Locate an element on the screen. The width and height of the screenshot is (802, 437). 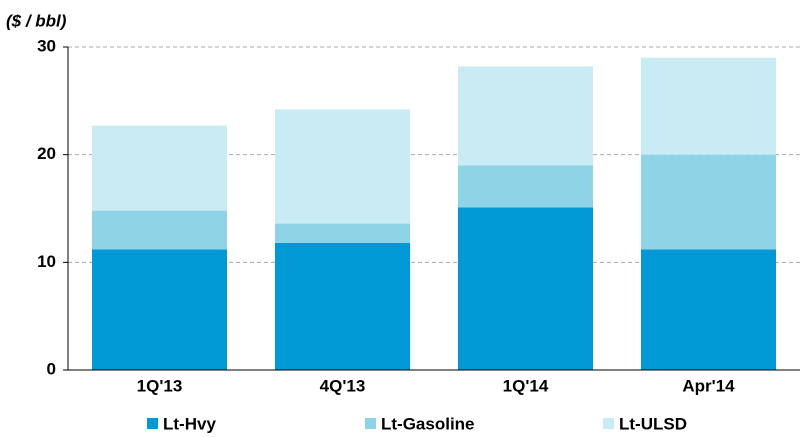
y-axis-label: ($ / bbl) is located at coordinates (36, 20).